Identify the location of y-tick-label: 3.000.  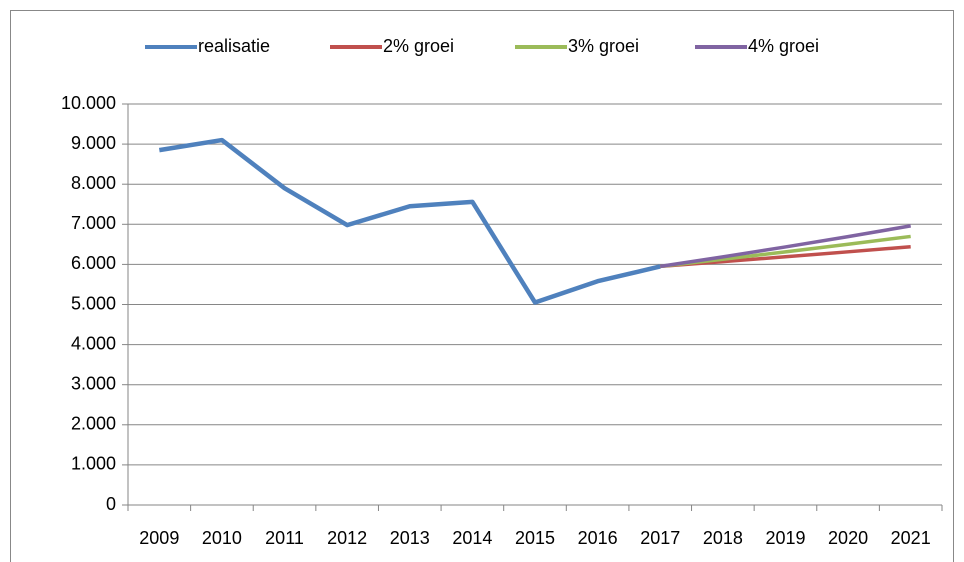
(93, 383).